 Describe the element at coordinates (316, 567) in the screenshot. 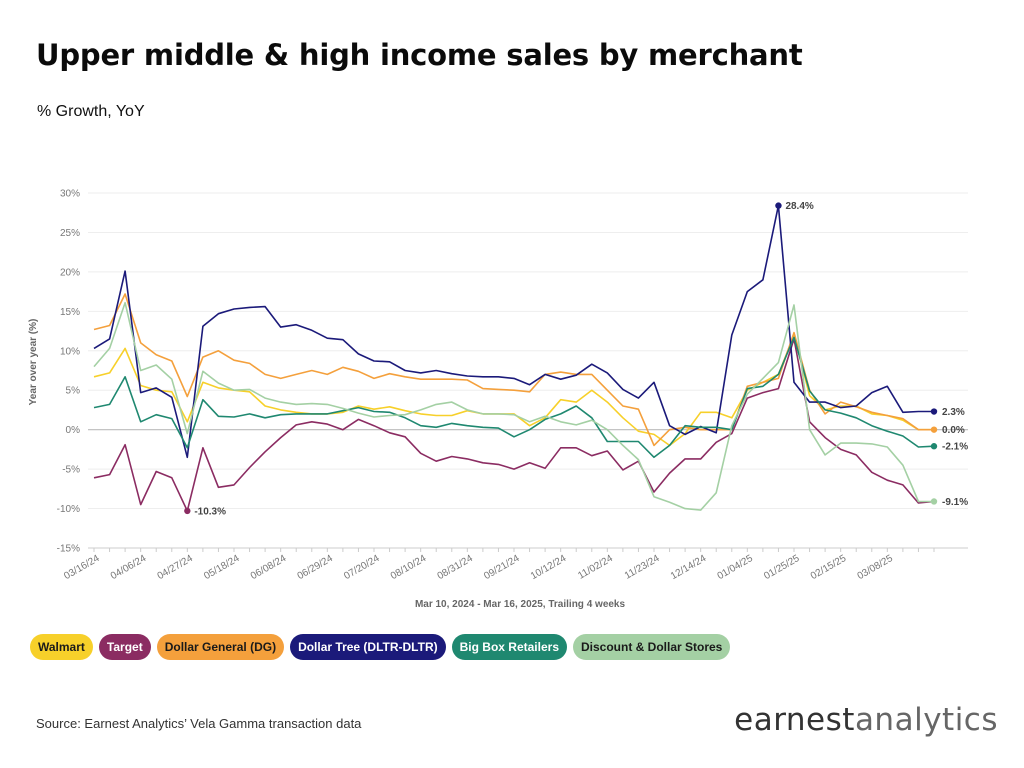

I see `x-tick-label: 06/29/24` at that location.